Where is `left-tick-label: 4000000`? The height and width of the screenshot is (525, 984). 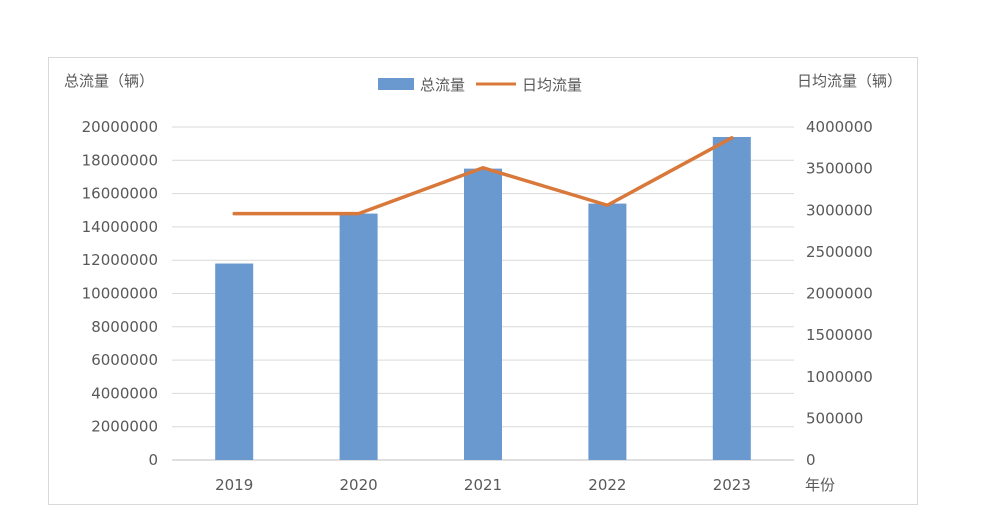
left-tick-label: 4000000 is located at coordinates (124, 393).